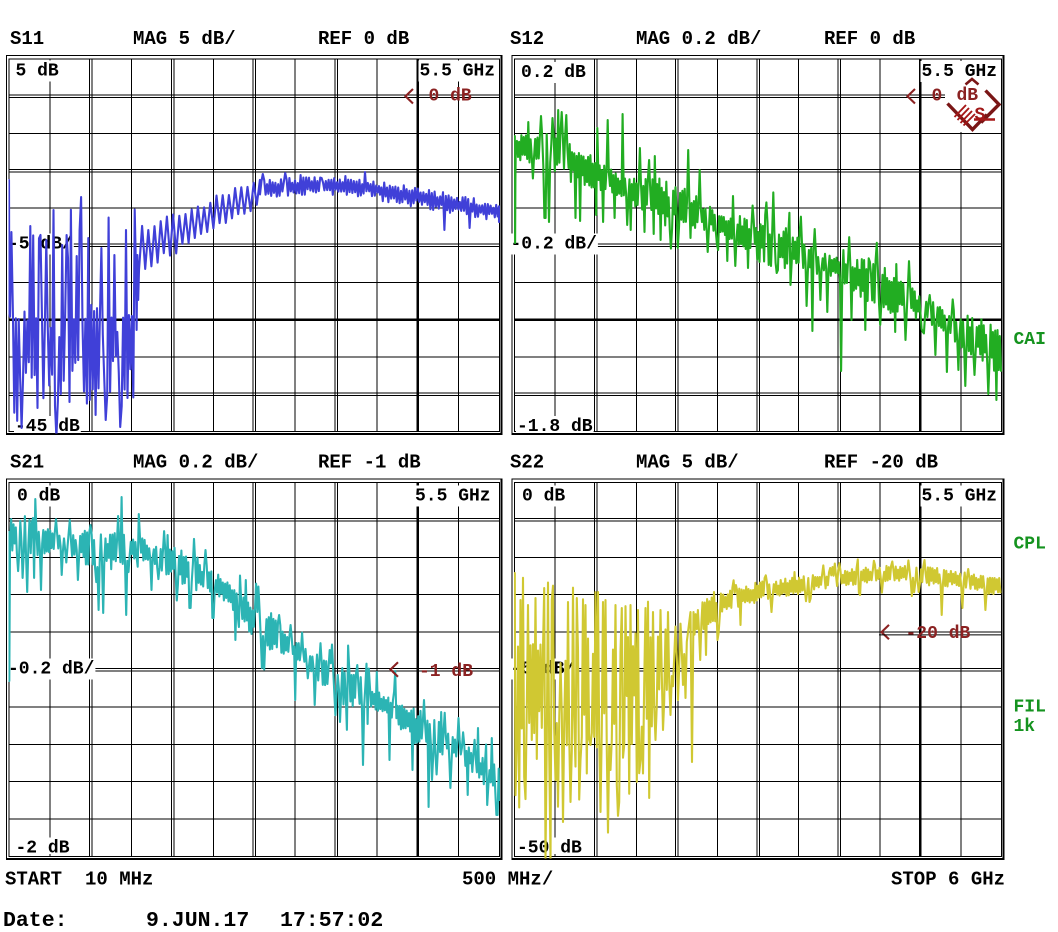  Describe the element at coordinates (446, 672) in the screenshot. I see `svg-text: -1 dB` at that location.